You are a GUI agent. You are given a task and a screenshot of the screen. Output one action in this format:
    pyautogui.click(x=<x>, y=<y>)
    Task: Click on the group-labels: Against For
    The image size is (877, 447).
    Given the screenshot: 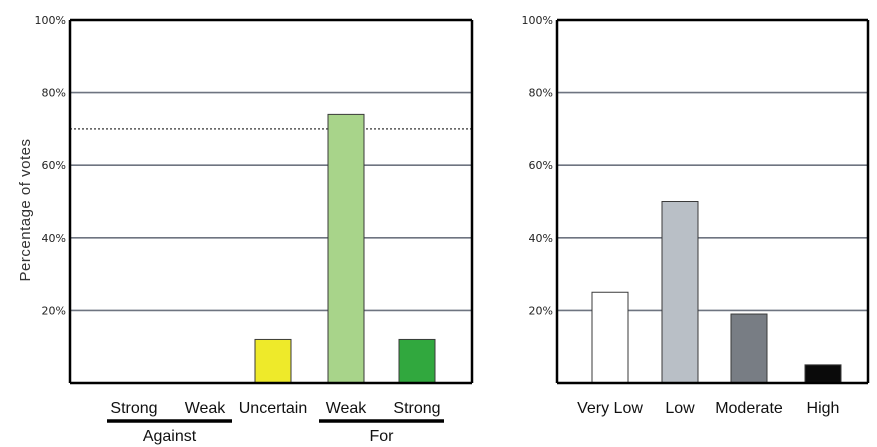 What is the action you would take?
    pyautogui.click(x=275, y=432)
    